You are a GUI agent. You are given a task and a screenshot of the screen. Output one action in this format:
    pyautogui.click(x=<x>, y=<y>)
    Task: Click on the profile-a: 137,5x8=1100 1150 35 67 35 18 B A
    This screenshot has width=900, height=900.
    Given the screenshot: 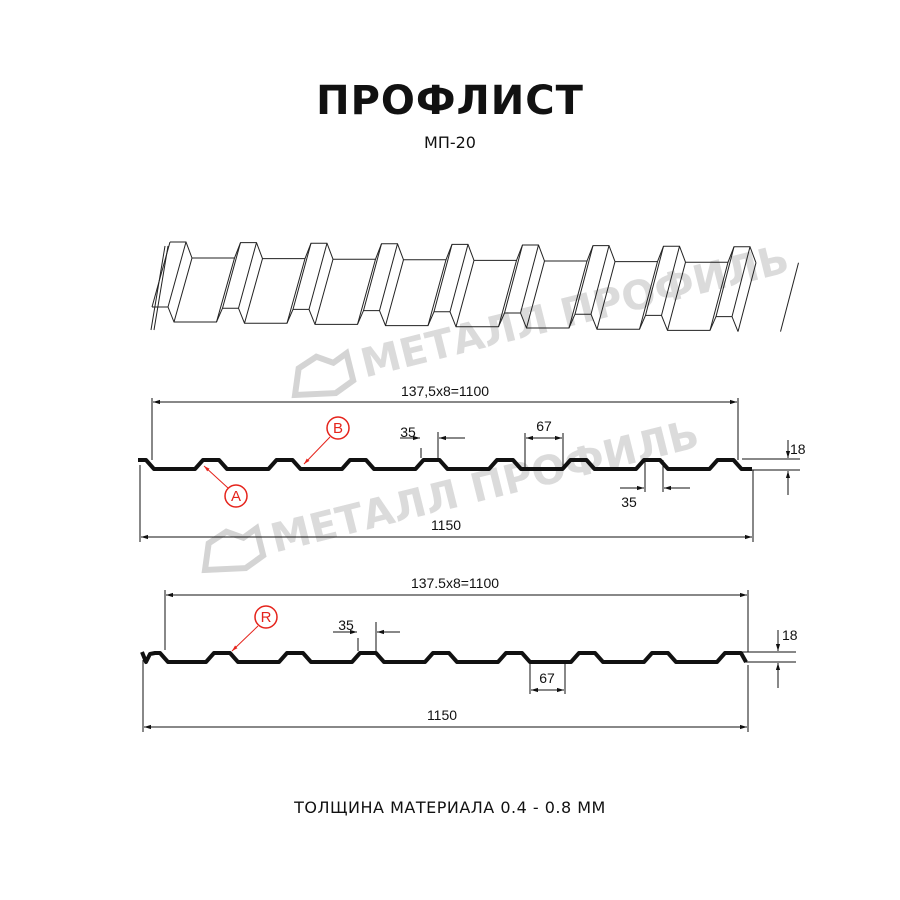 What is the action you would take?
    pyautogui.click(x=472, y=462)
    